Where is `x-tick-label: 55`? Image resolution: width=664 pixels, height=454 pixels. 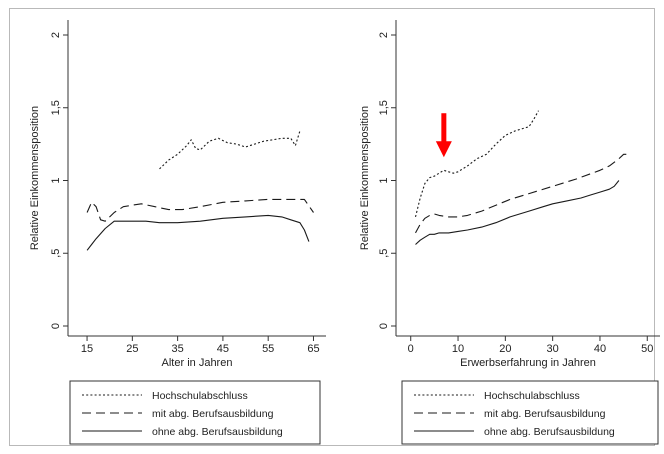 x-tick-label: 55 is located at coordinates (268, 349).